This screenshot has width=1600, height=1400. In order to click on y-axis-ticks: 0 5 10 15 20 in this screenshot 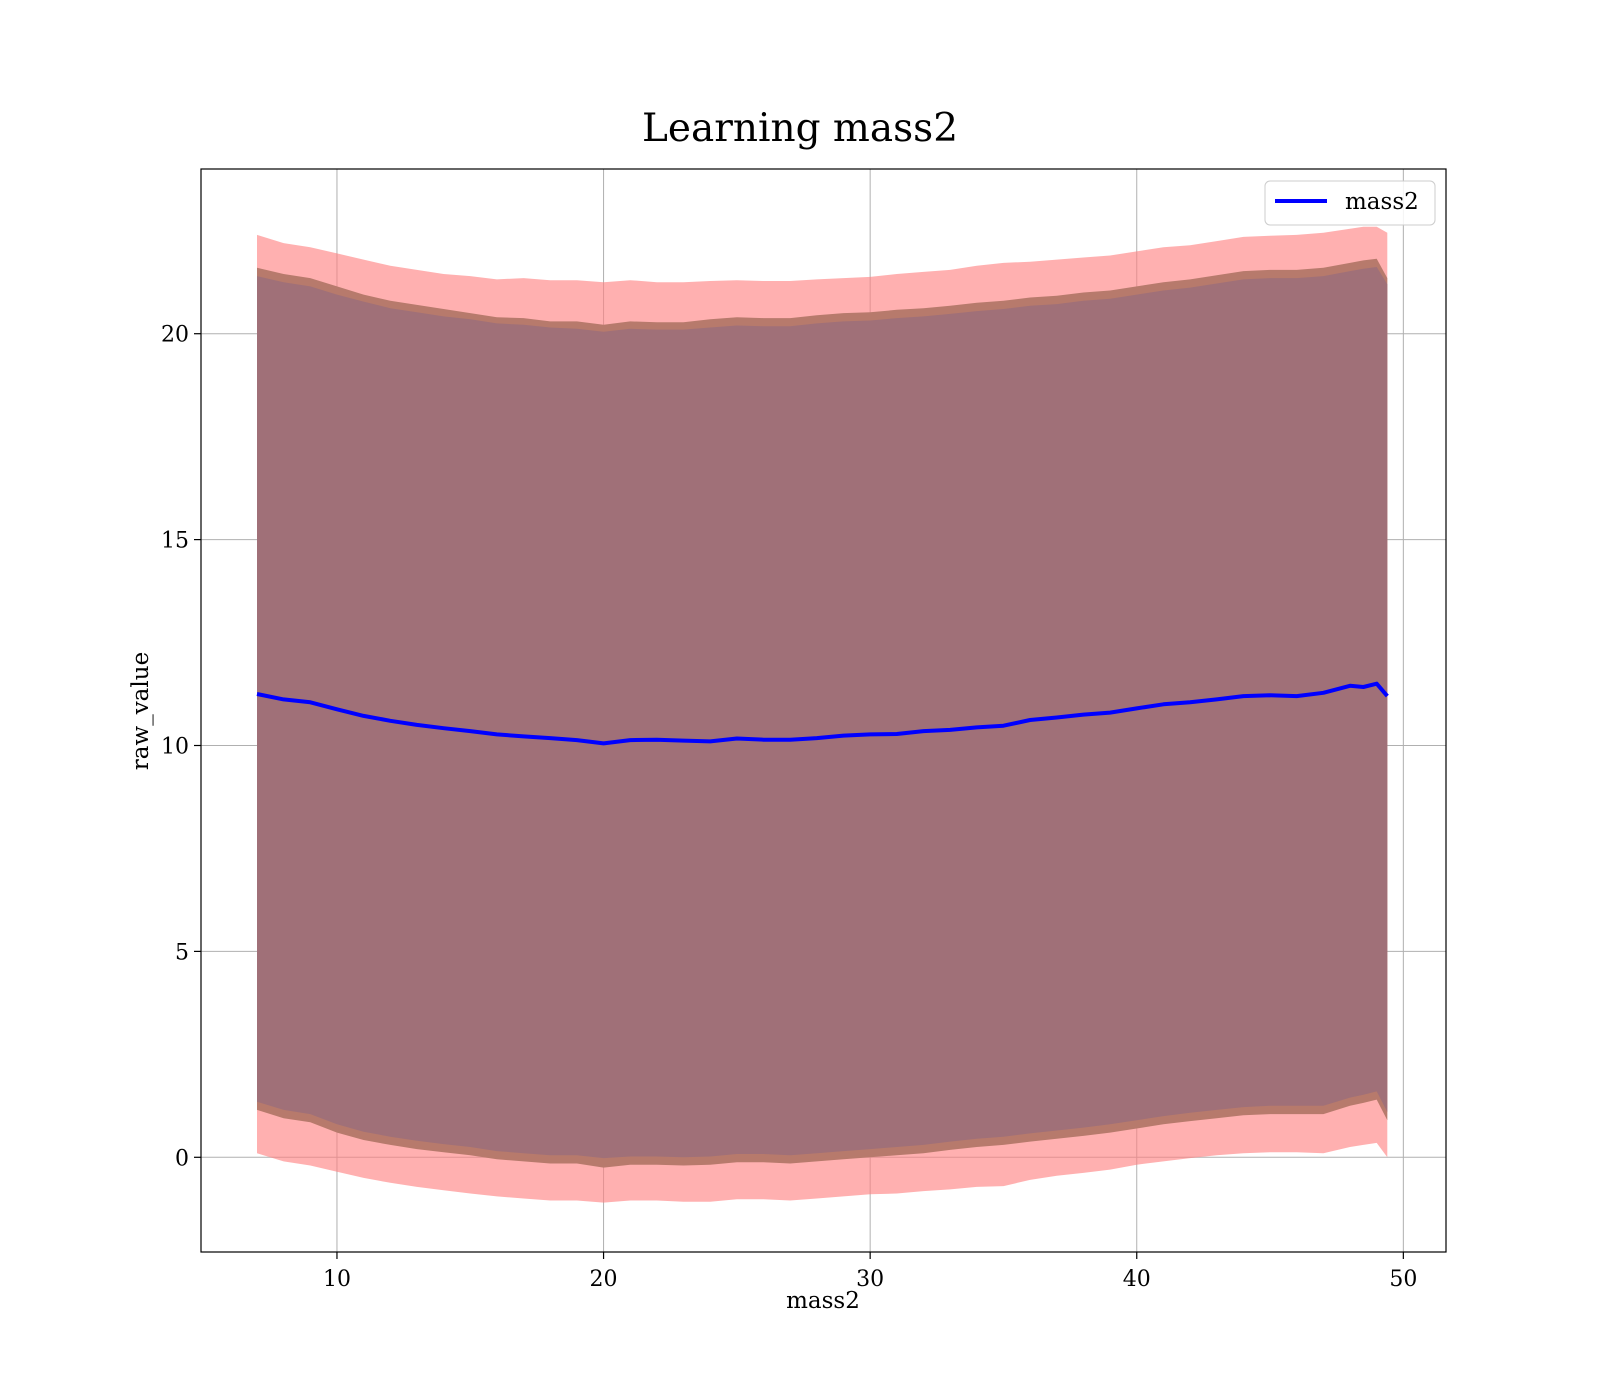, I will do `click(181, 747)`.